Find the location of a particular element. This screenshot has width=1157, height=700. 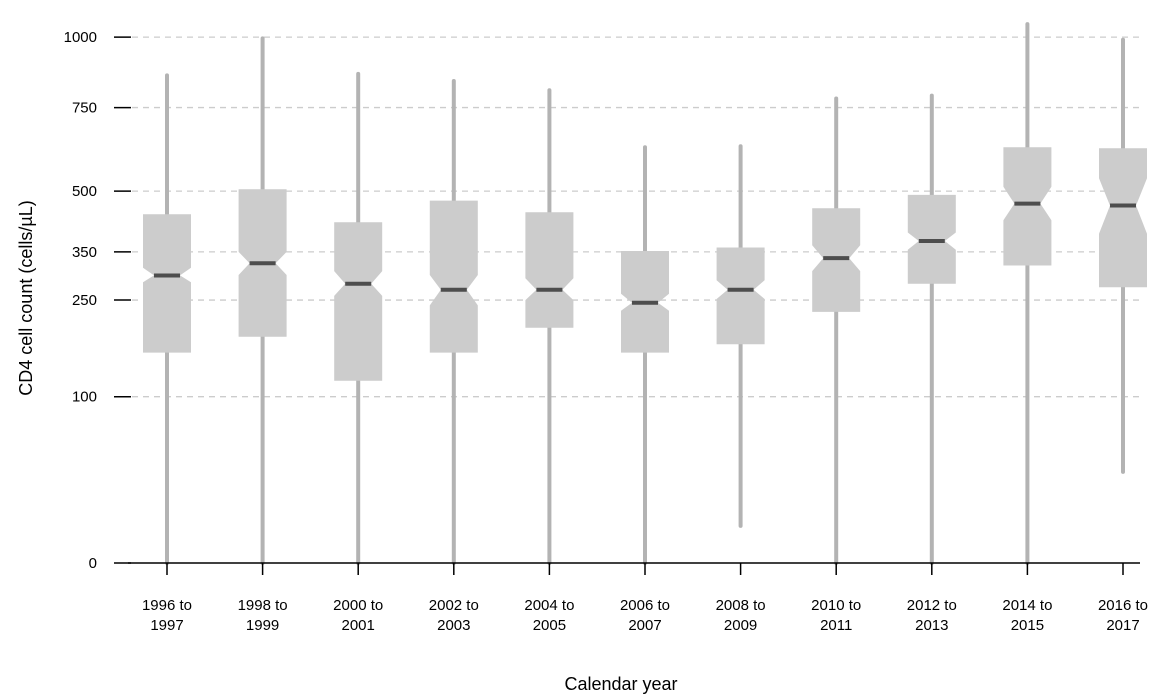

x-tick-label: 2000 to is located at coordinates (358, 605).